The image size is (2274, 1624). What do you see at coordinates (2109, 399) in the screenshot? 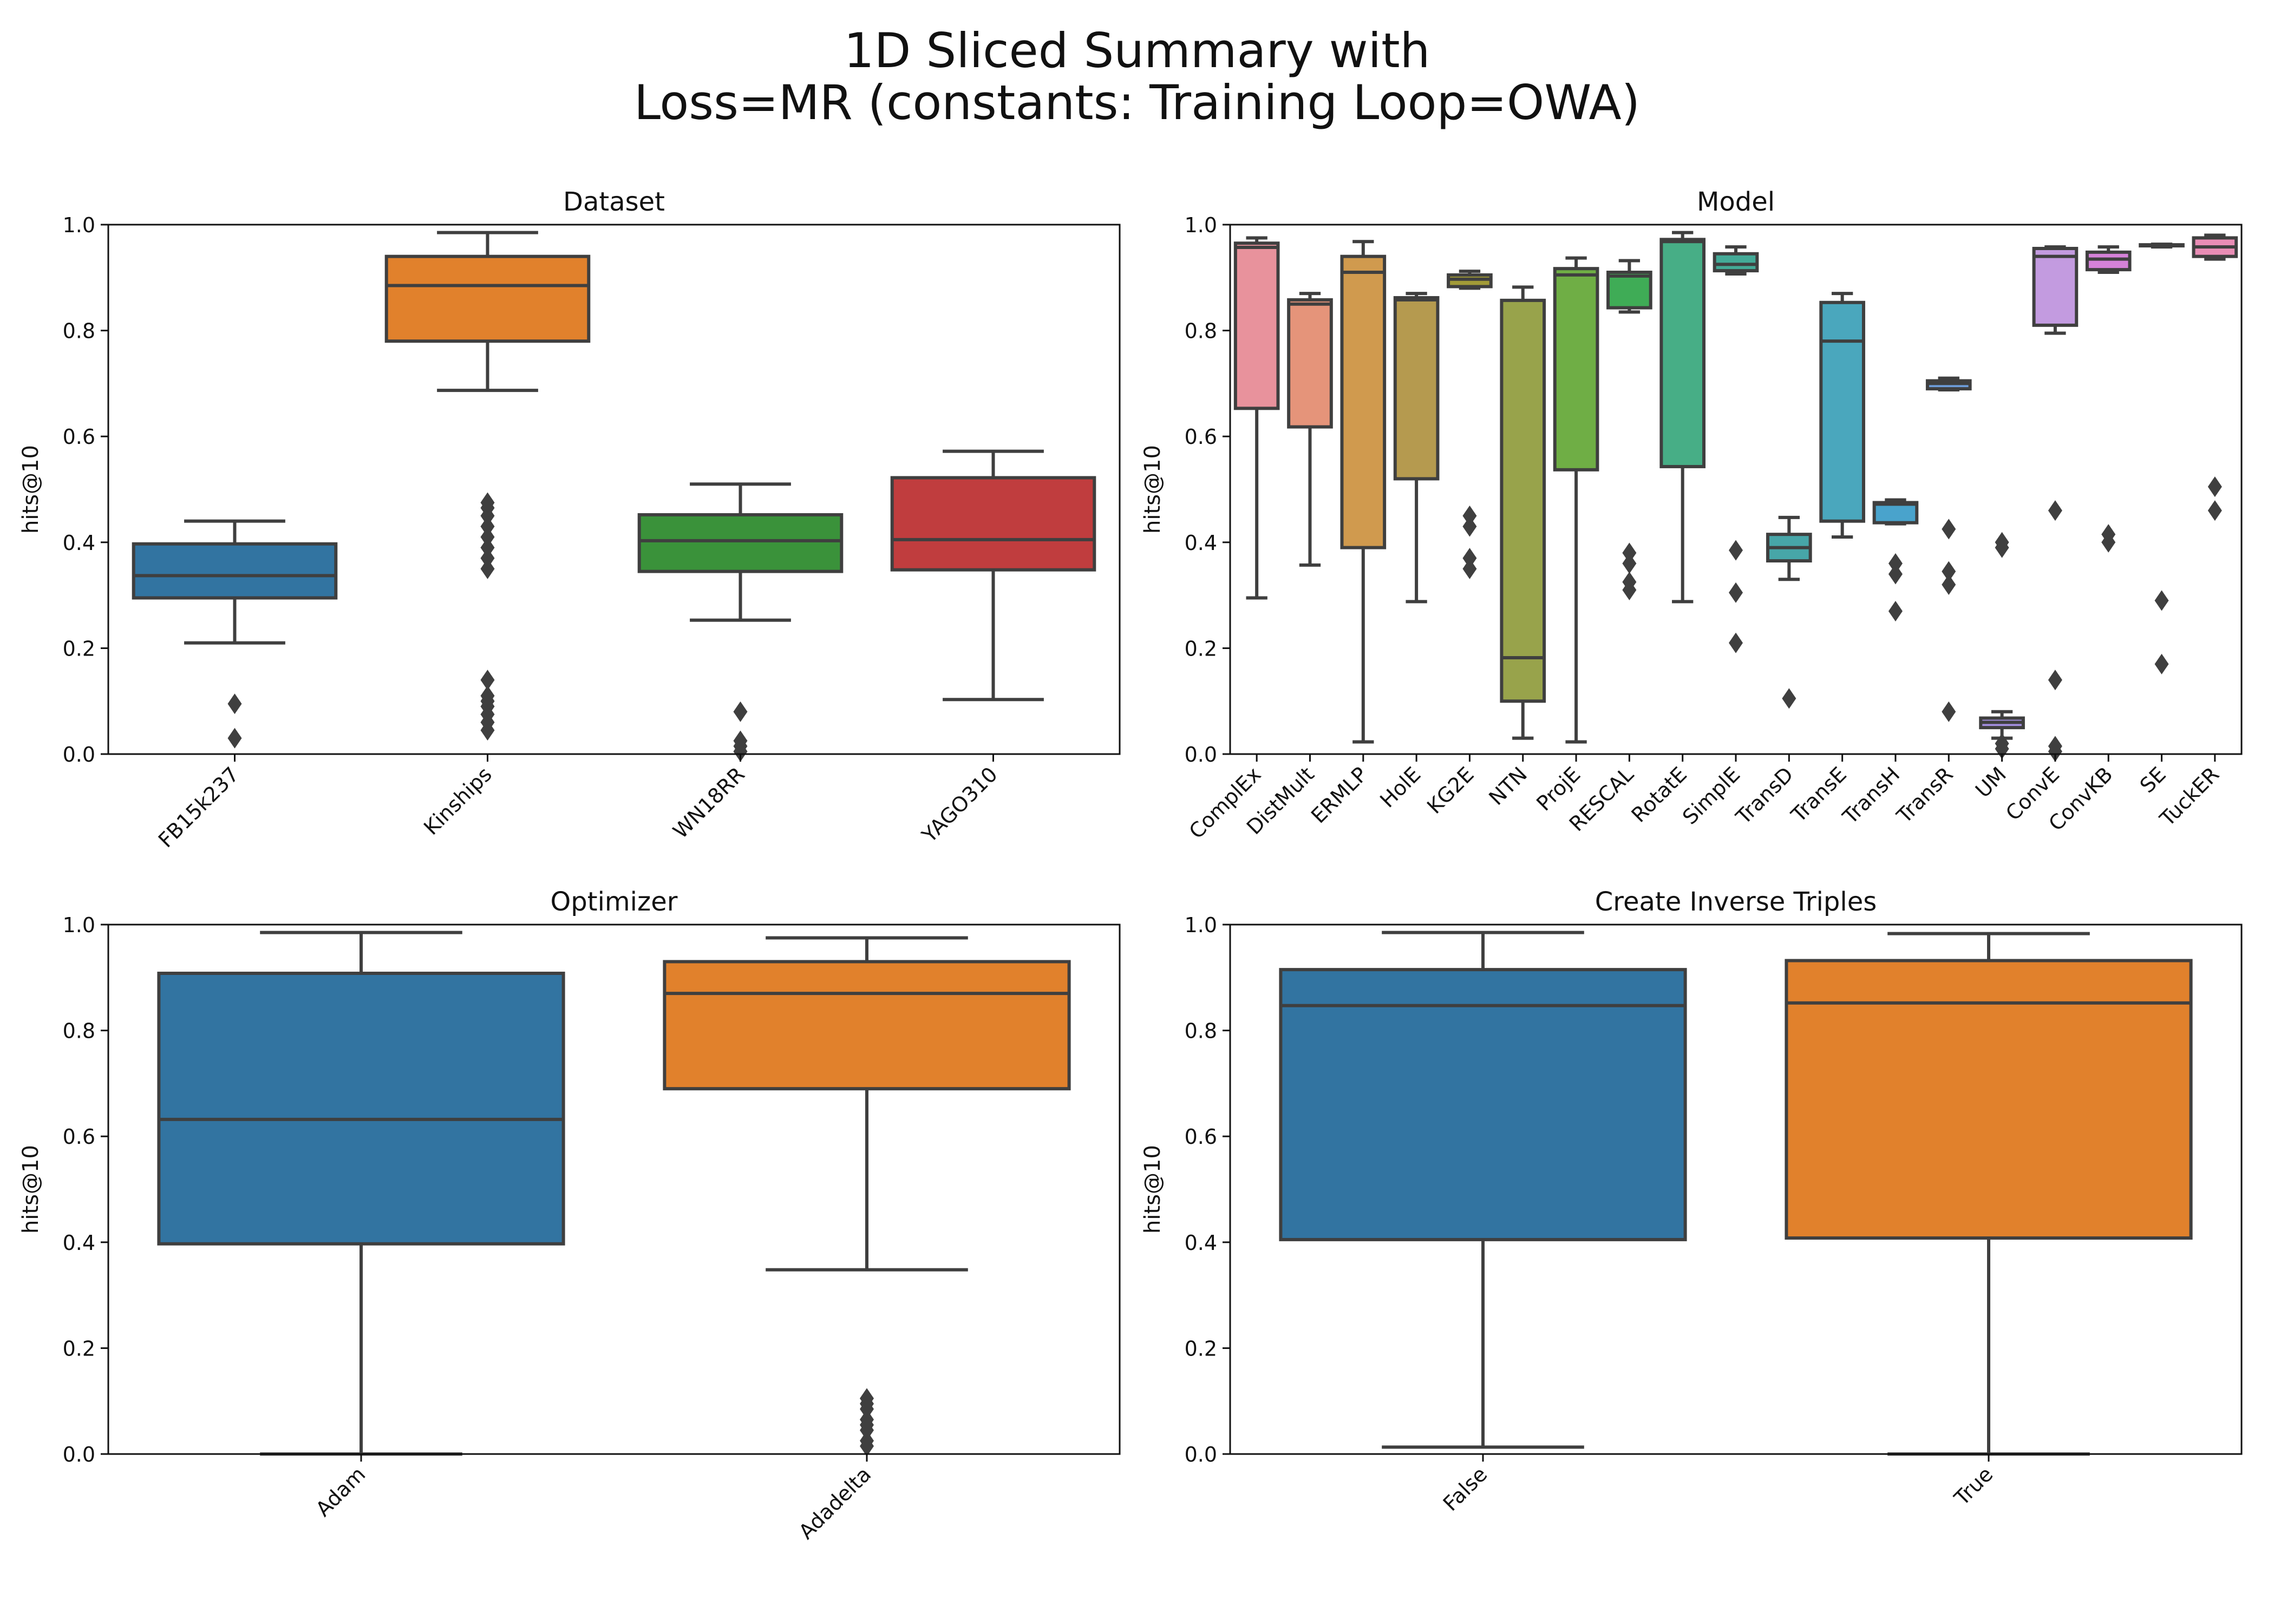
I see `box-convkb` at bounding box center [2109, 399].